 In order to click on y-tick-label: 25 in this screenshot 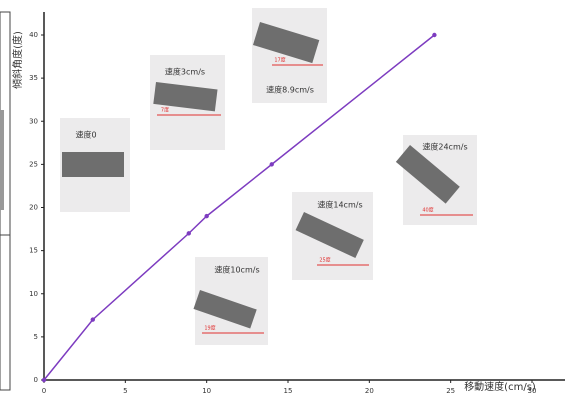, I will do `click(33, 164)`.